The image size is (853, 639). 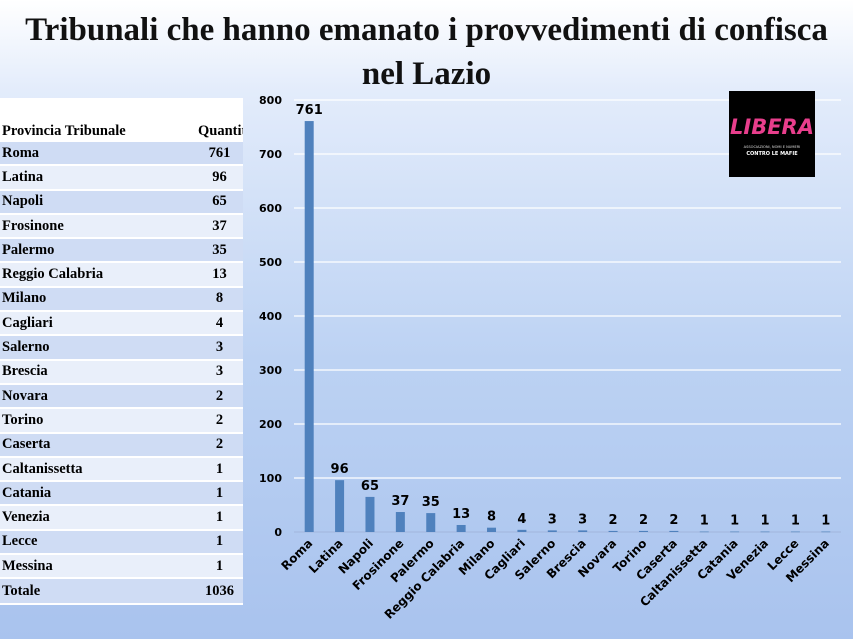 I want to click on table-row: Caserta 2, so click(x=121, y=445).